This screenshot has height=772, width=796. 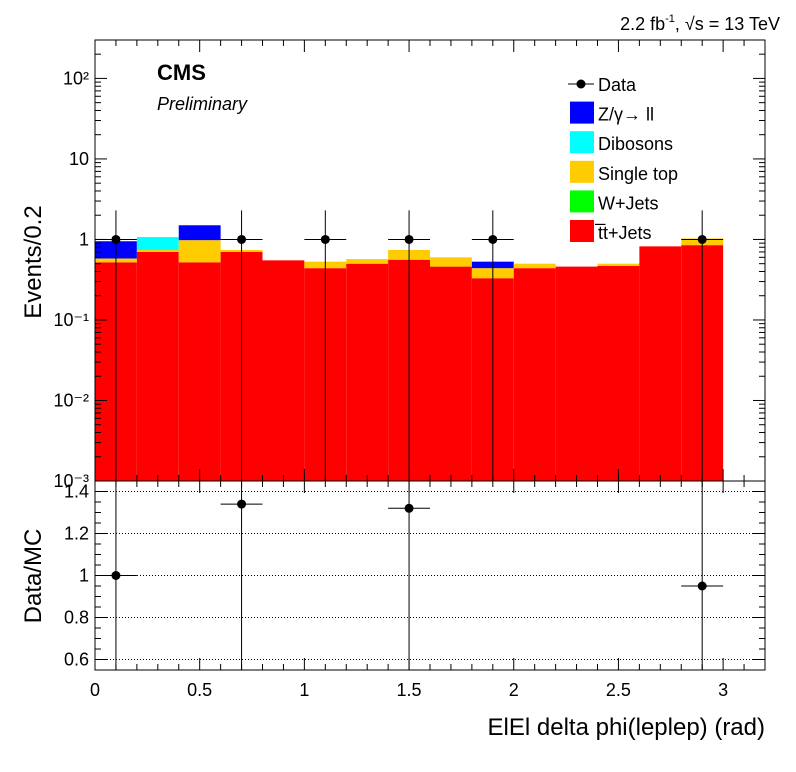 I want to click on x-axis-label: ElEl delta phi(leplep) (rad), so click(x=626, y=727).